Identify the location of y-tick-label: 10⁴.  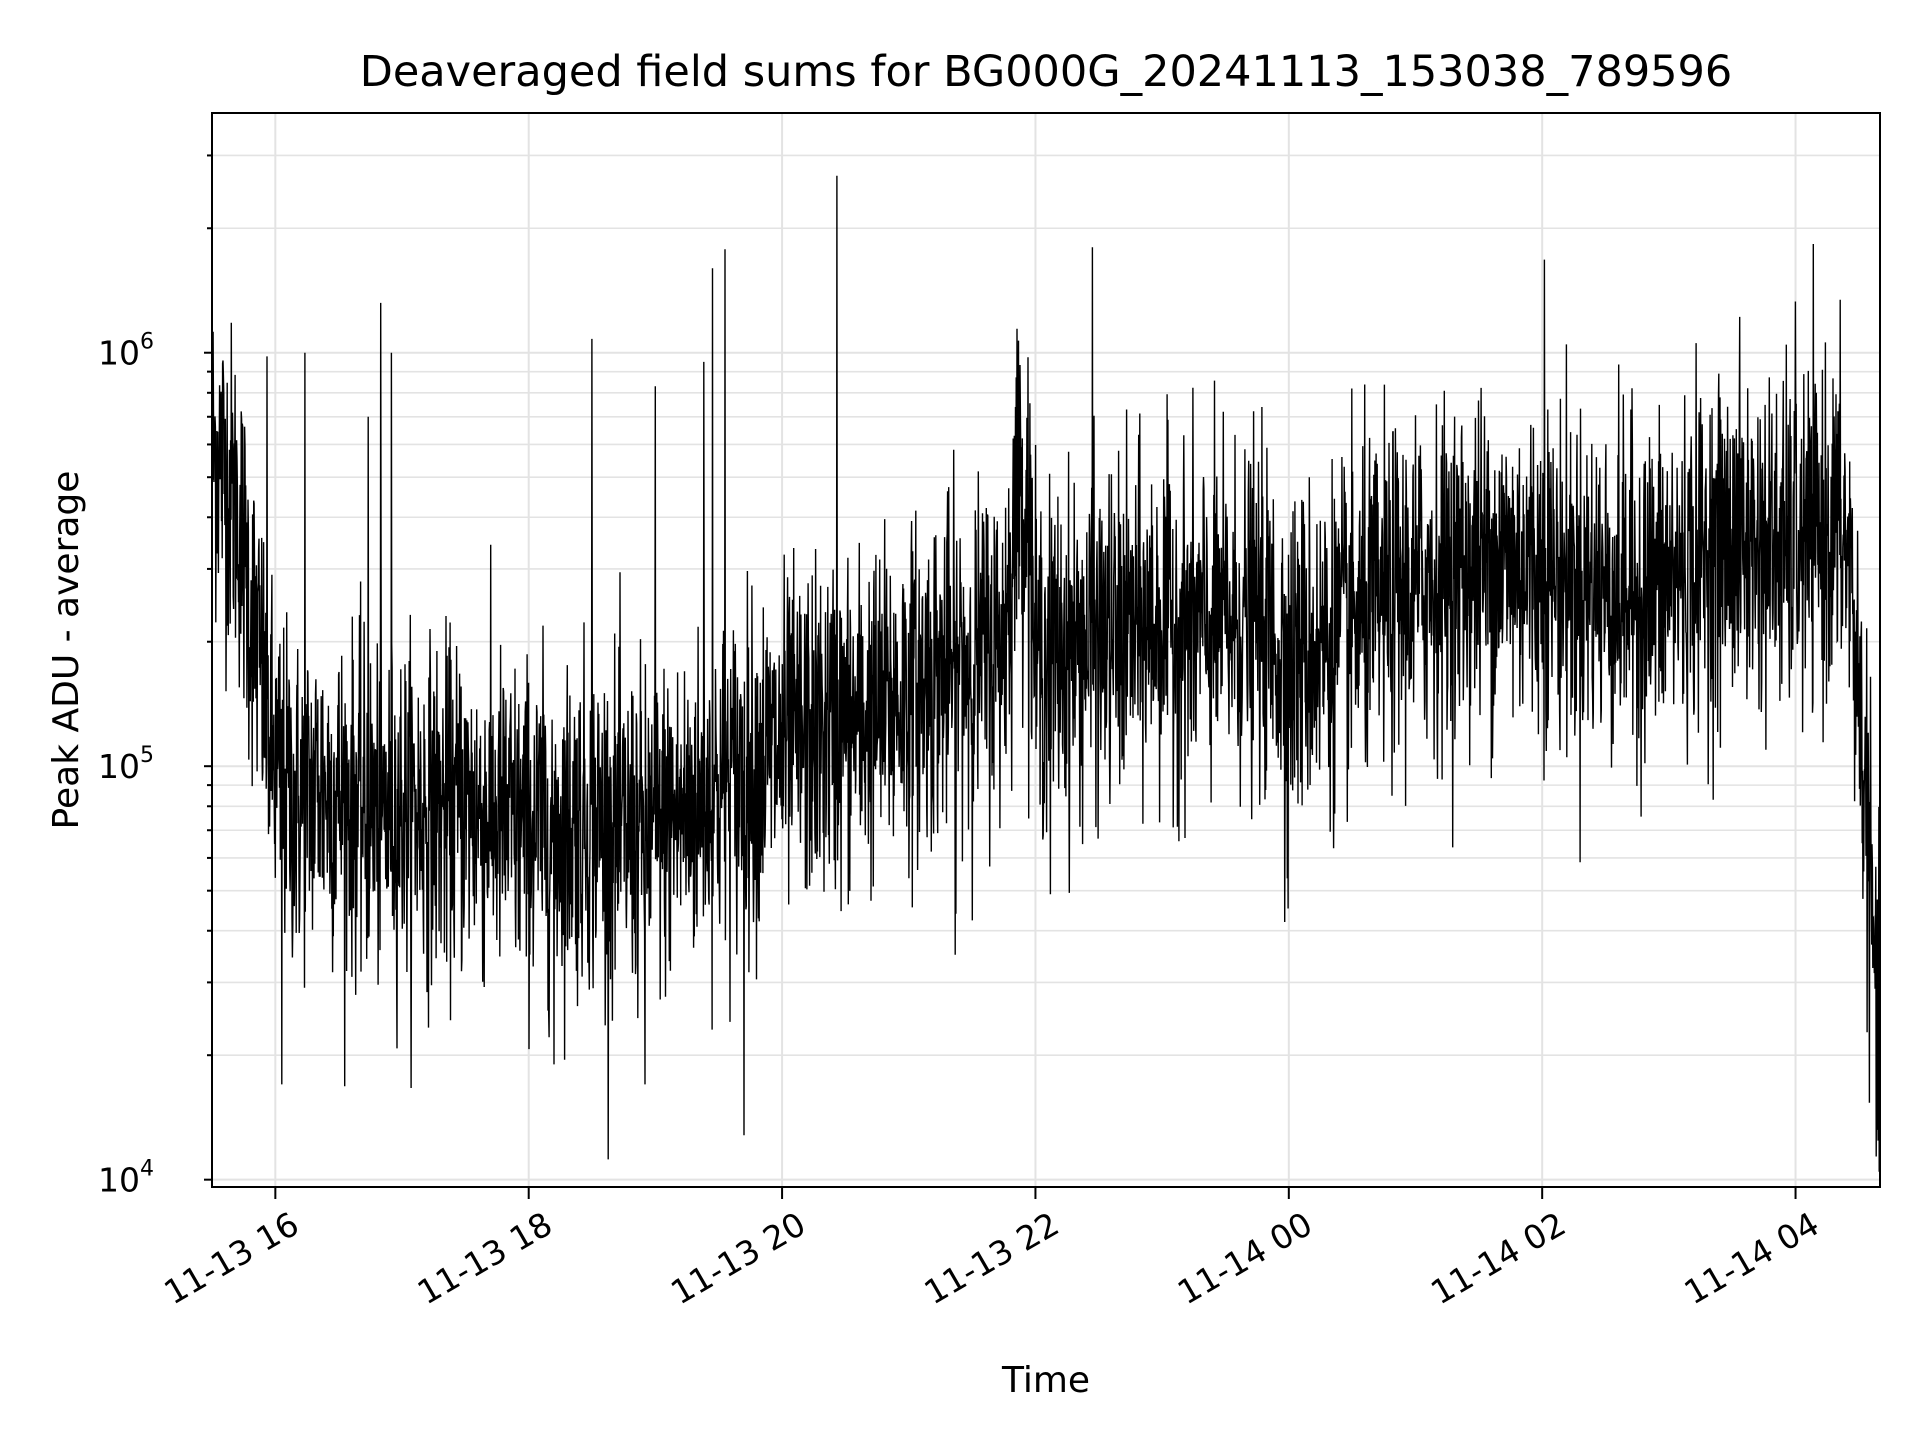
(126, 1178).